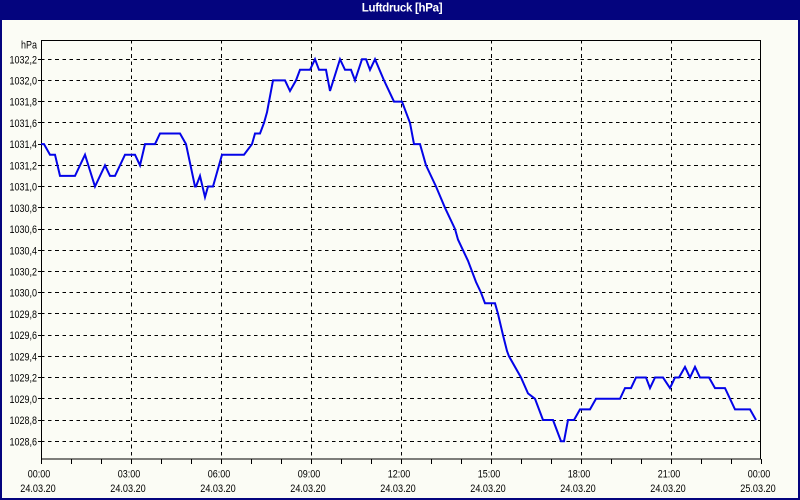 The width and height of the screenshot is (800, 500). What do you see at coordinates (402, 9) in the screenshot?
I see `svg-text: Luftdruck [hPa]` at bounding box center [402, 9].